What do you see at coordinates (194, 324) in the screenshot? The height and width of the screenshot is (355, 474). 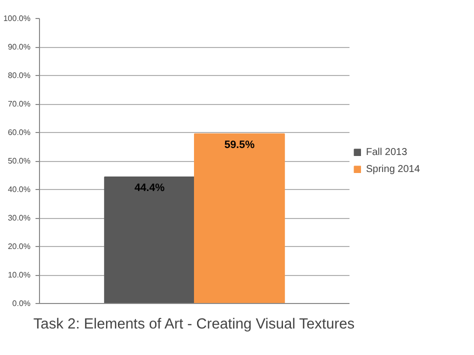 I see `text: Task 2: Elements of Art - Creating Visual Textures` at bounding box center [194, 324].